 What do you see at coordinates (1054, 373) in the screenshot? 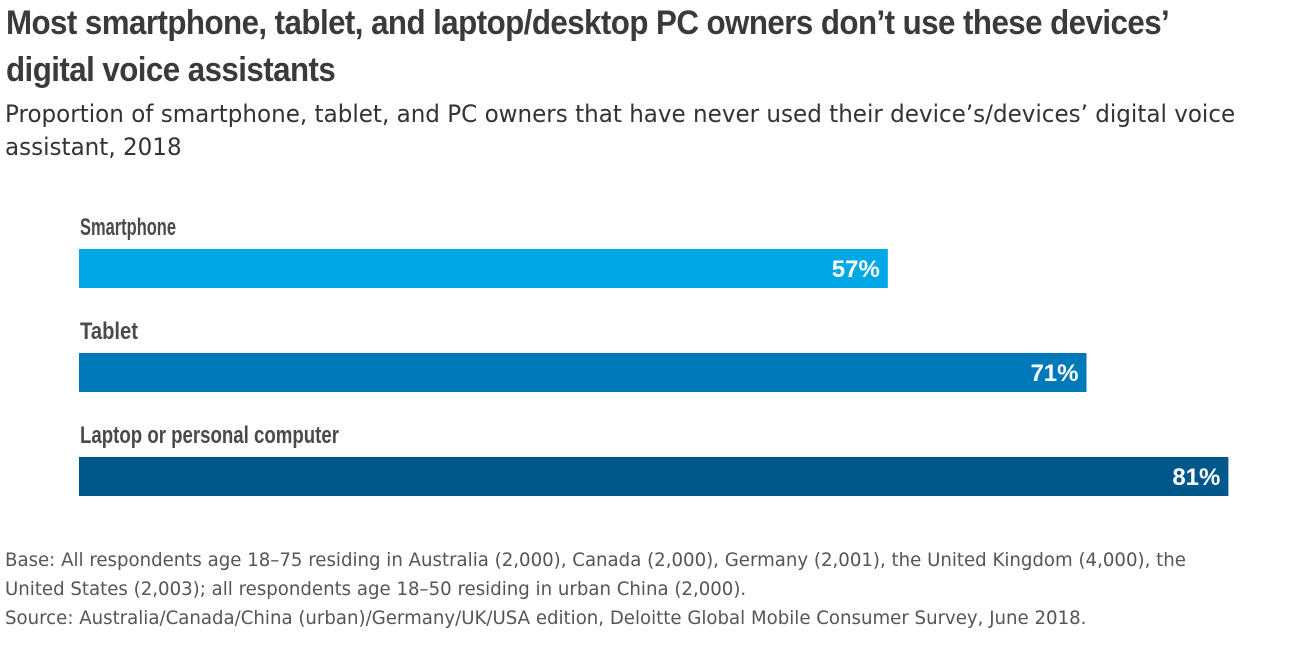
I see `data-label: 71%` at bounding box center [1054, 373].